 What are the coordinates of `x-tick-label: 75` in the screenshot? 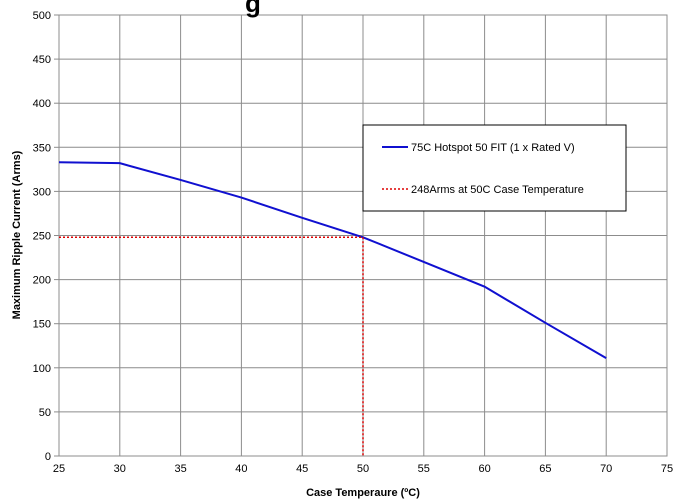 It's located at (667, 469).